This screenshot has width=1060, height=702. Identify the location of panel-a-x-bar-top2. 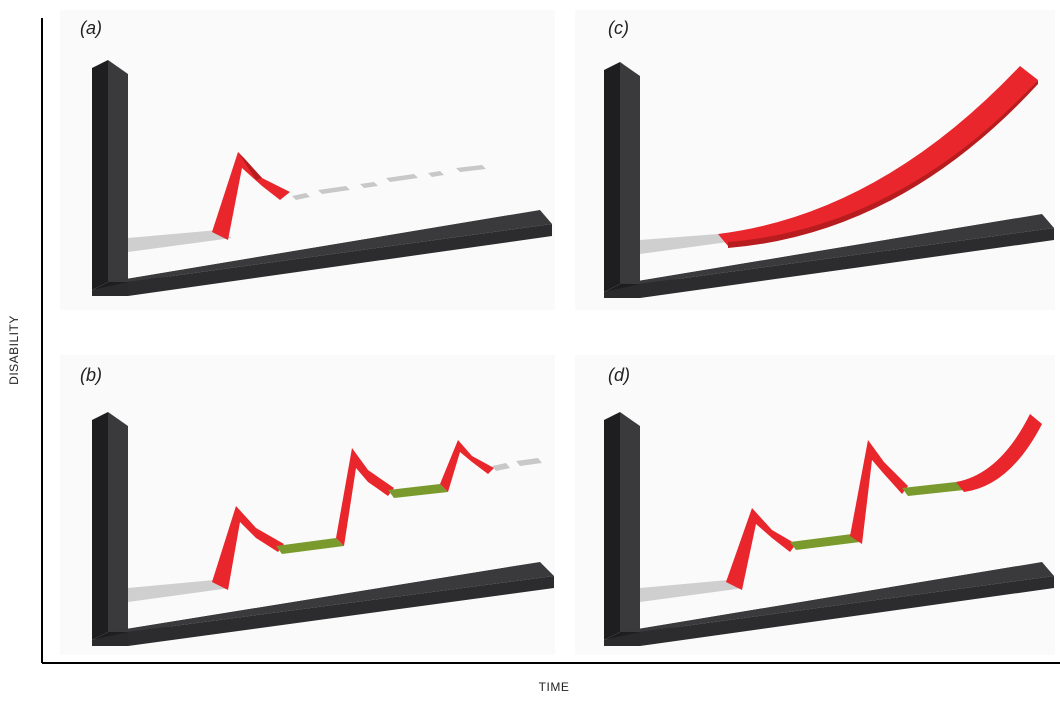
(330, 246).